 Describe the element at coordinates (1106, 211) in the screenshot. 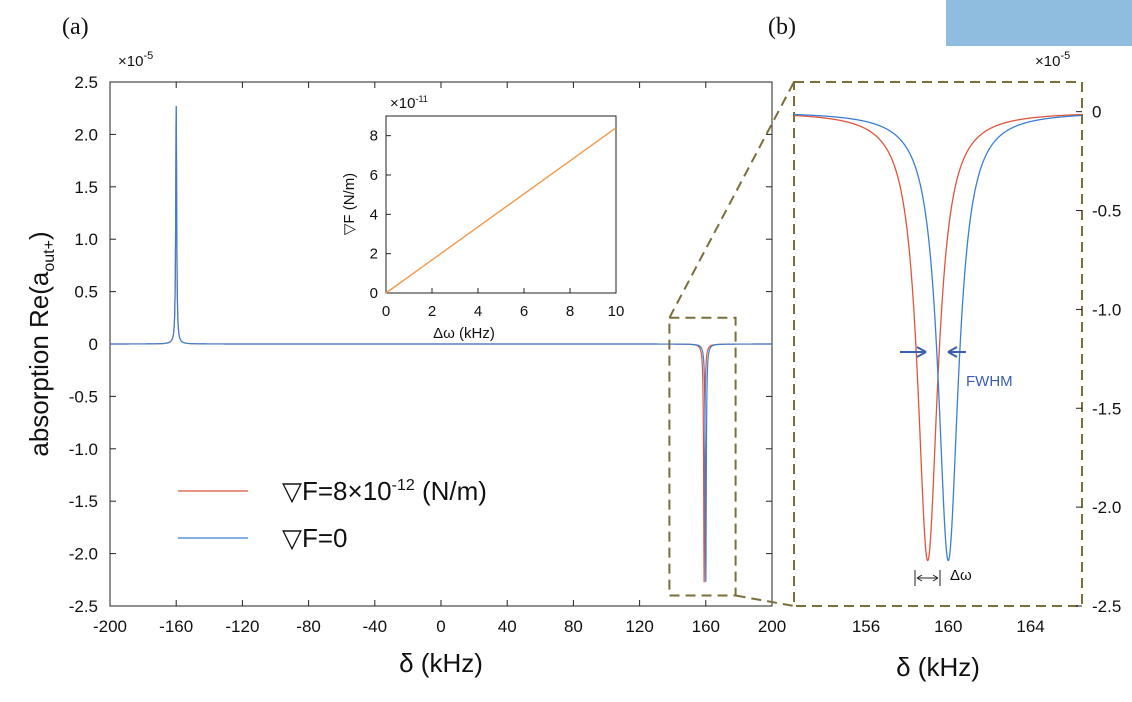

I see `b-y-tick-label: -0.5` at that location.